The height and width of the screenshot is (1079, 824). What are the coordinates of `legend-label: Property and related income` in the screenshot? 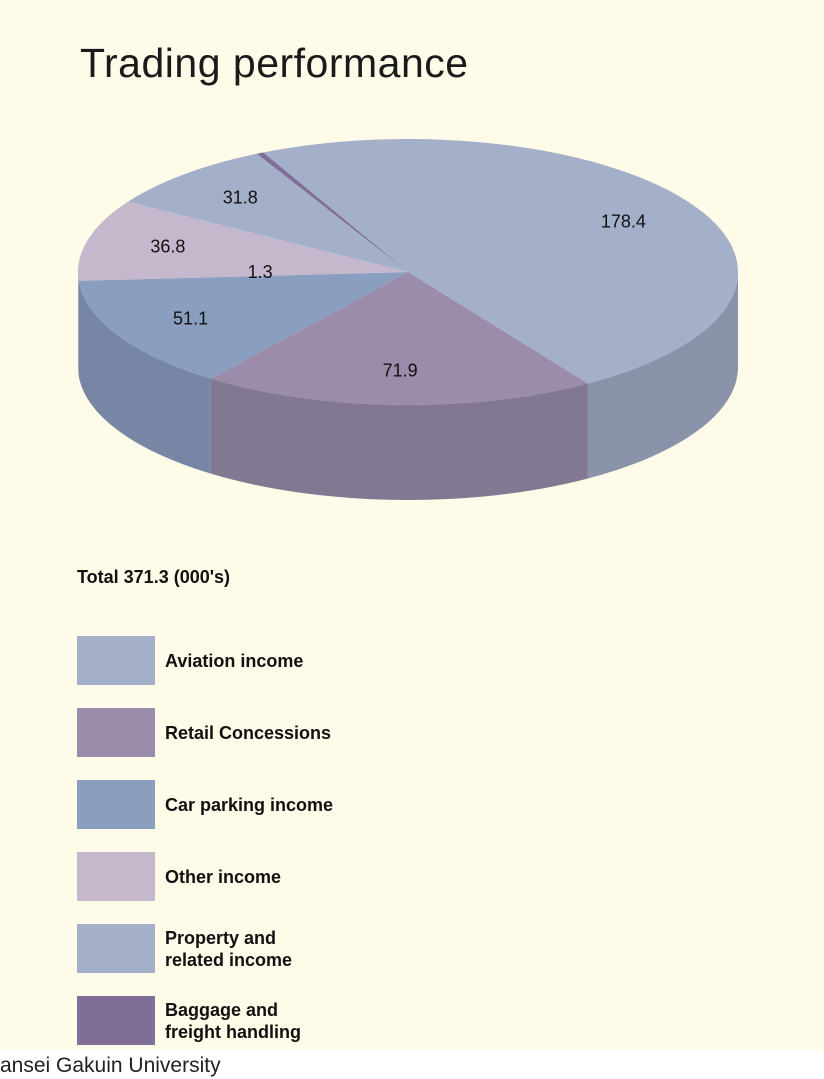 It's located at (229, 948).